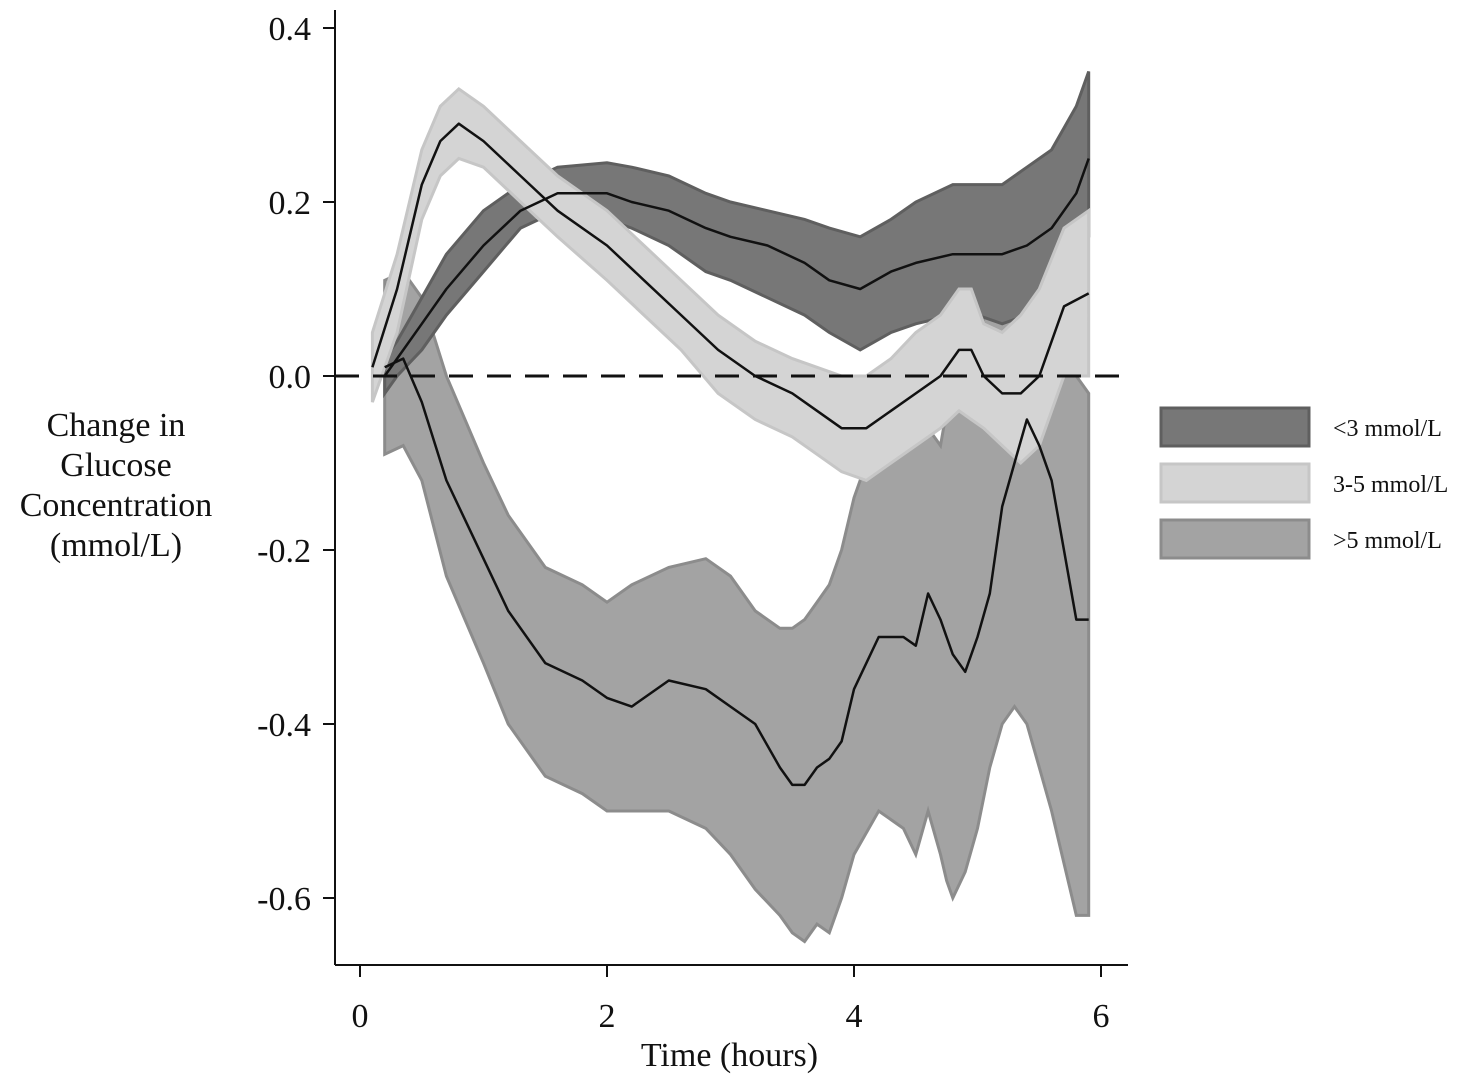 The height and width of the screenshot is (1078, 1475). What do you see at coordinates (729, 1055) in the screenshot?
I see `x-axis-title: Time (hours)` at bounding box center [729, 1055].